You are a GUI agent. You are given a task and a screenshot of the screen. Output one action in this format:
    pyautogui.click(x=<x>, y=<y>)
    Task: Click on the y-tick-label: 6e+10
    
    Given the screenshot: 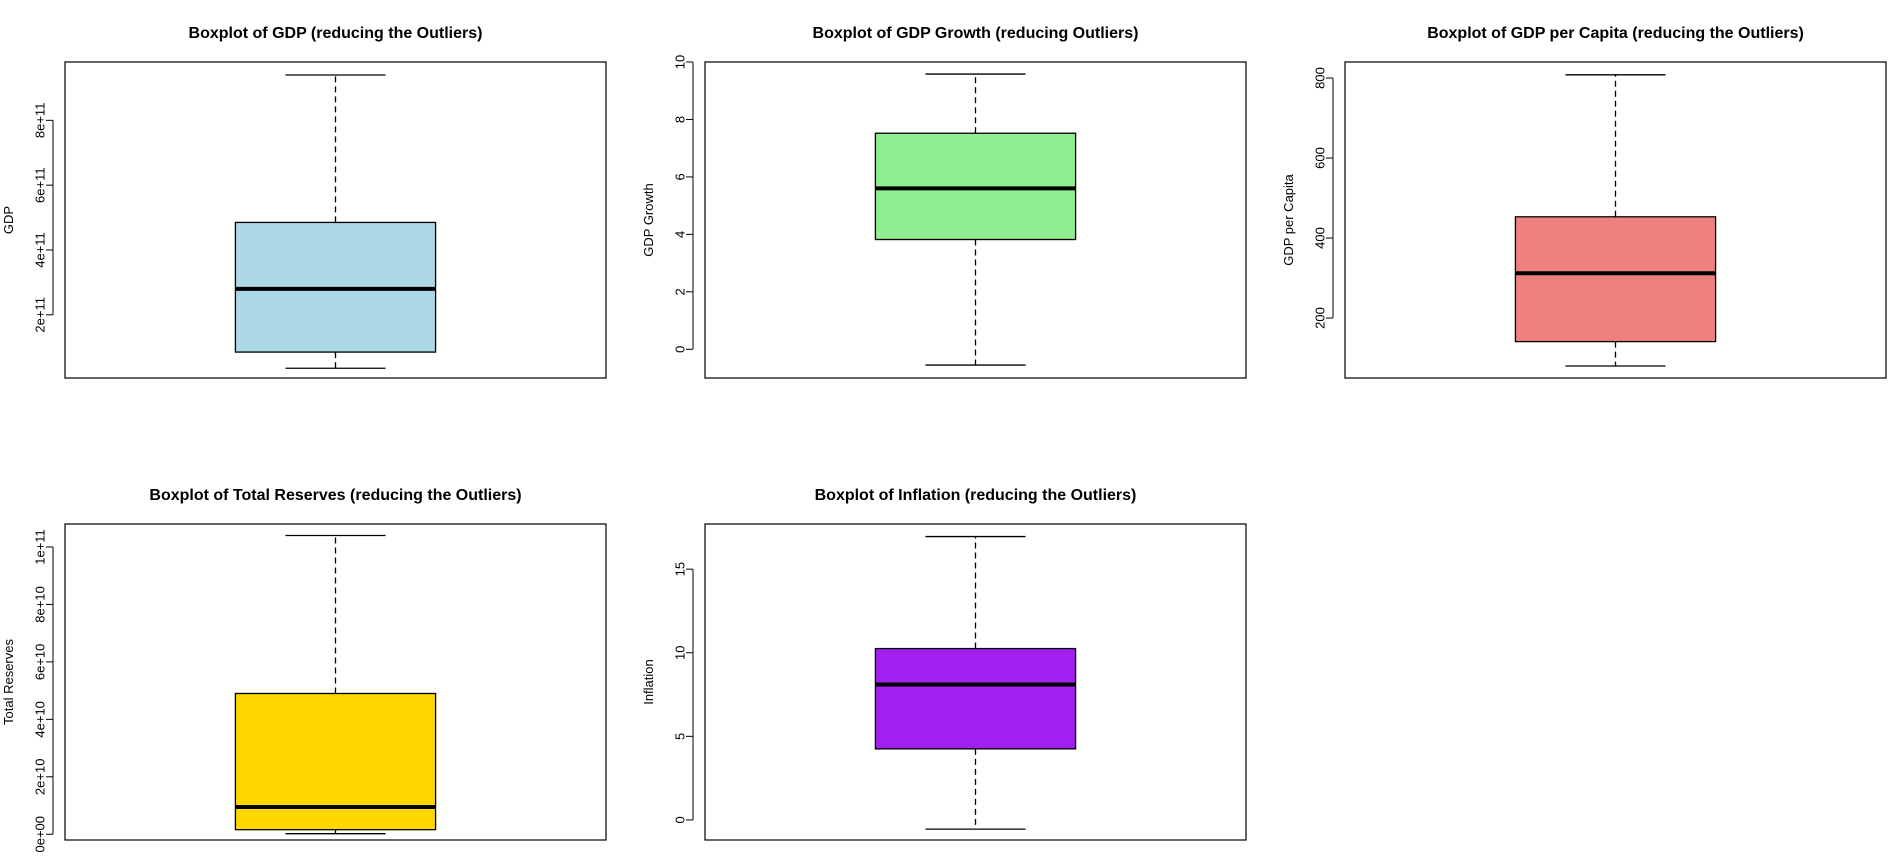 What is the action you would take?
    pyautogui.click(x=40, y=662)
    